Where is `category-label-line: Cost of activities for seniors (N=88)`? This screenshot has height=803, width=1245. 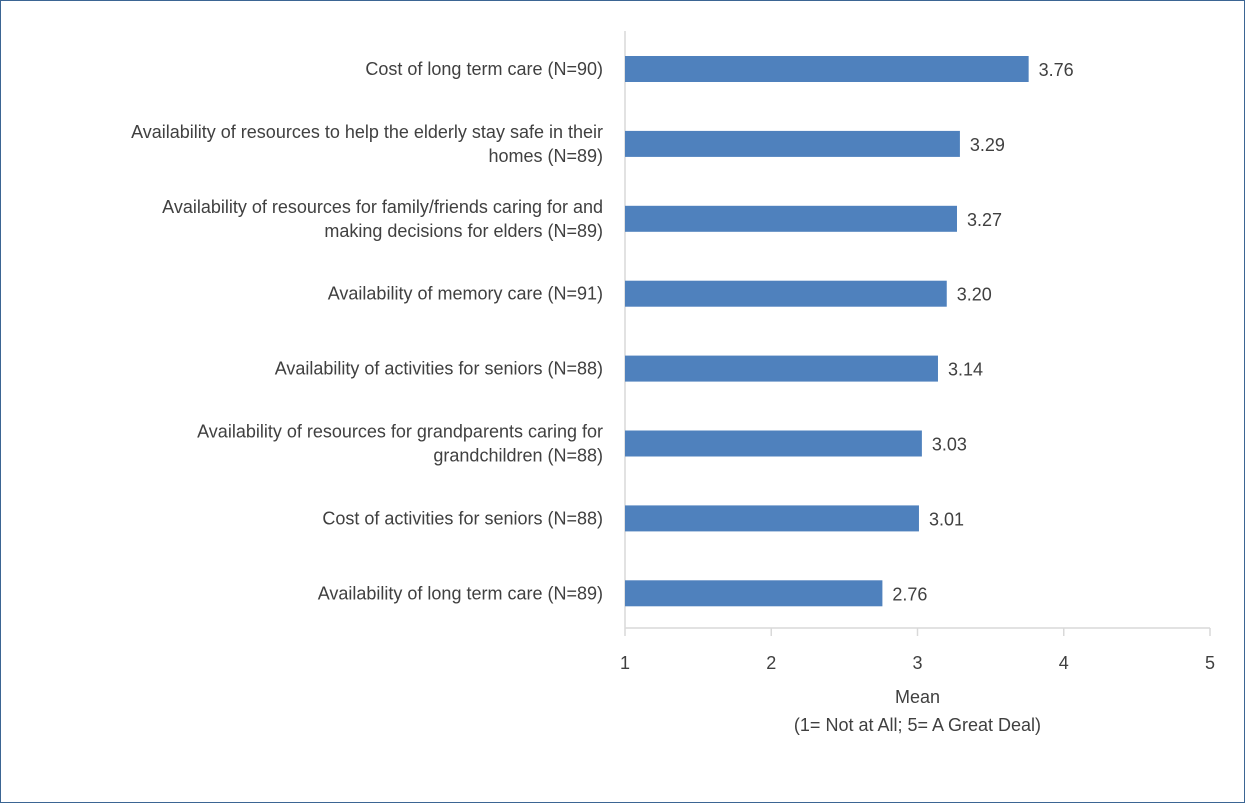 category-label-line: Cost of activities for seniors (N=88) is located at coordinates (462, 518).